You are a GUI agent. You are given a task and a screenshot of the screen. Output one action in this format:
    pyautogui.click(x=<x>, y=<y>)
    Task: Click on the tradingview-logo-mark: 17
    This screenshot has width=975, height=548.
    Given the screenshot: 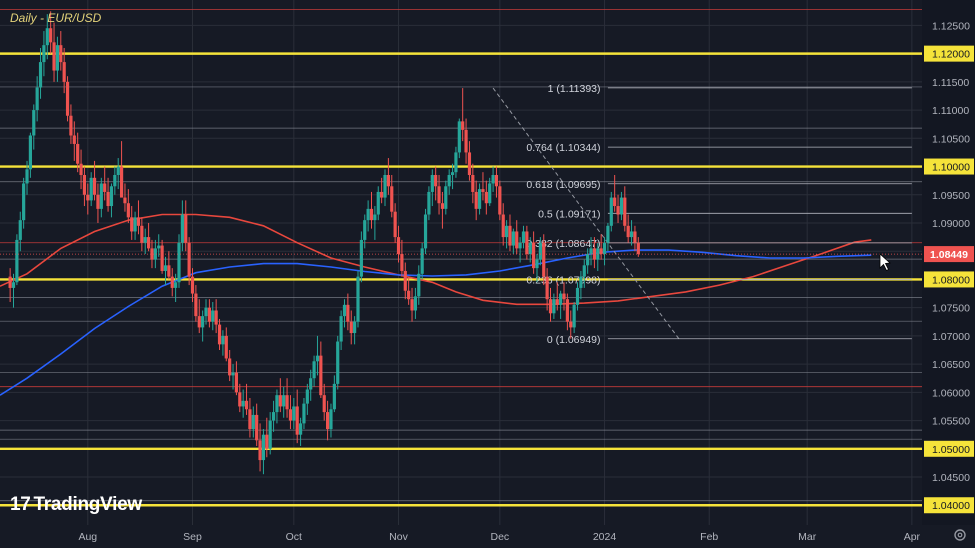 What is the action you would take?
    pyautogui.click(x=20, y=504)
    